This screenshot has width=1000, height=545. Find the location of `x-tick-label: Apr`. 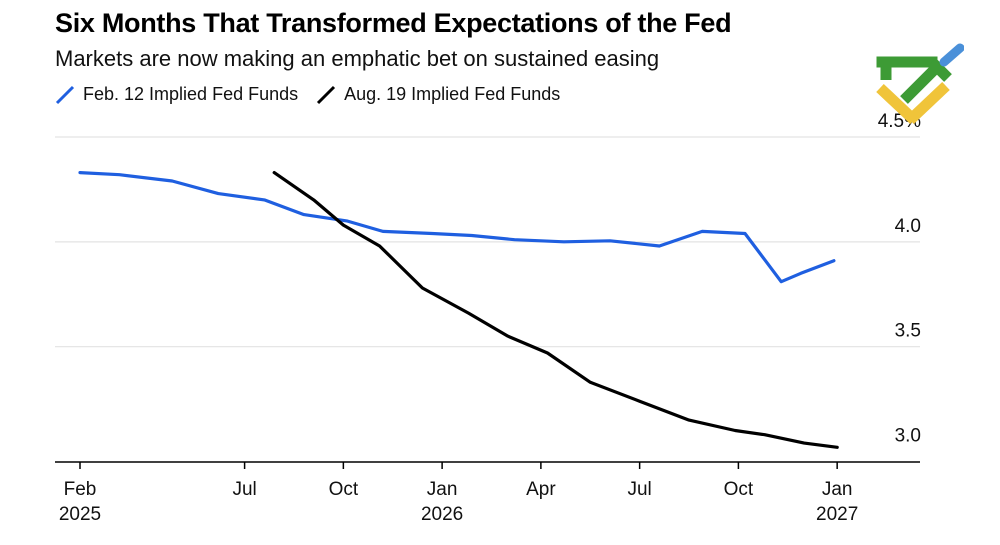

x-tick-label: Apr is located at coordinates (541, 489).